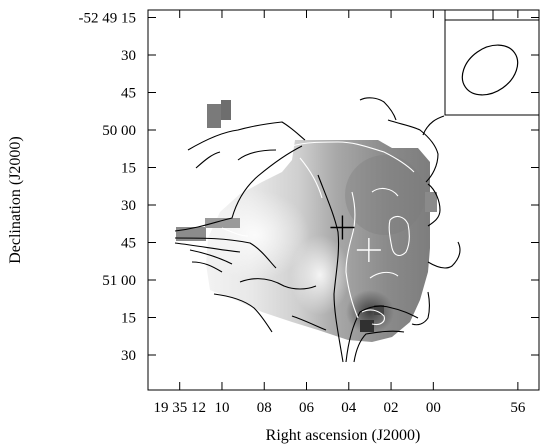 This screenshot has height=444, width=548. What do you see at coordinates (307, 408) in the screenshot?
I see `x-tick-label: 06` at bounding box center [307, 408].